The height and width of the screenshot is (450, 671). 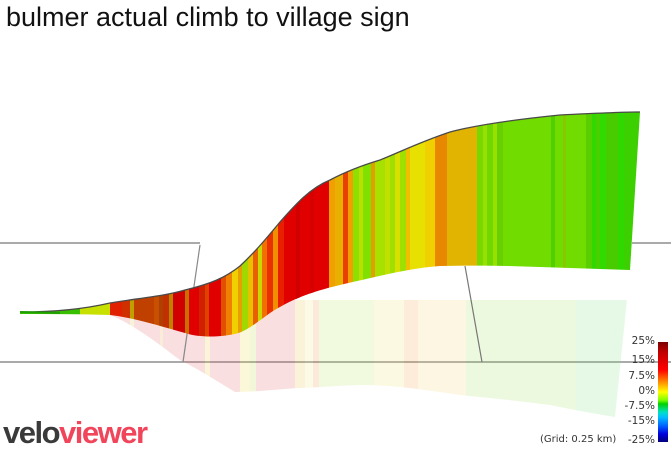 What do you see at coordinates (578, 439) in the screenshot?
I see `grid-scale-note: (Grid: 0.25 km)` at bounding box center [578, 439].